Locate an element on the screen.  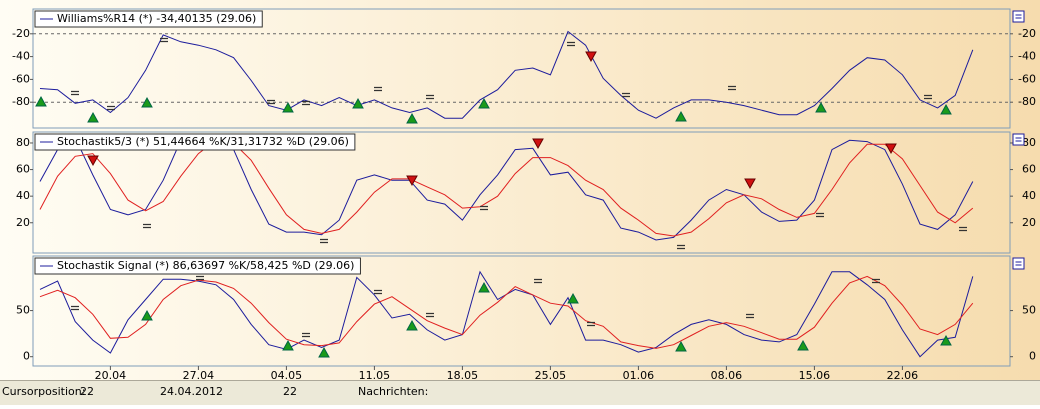
y-tick-label: 20 is located at coordinates (23, 222).